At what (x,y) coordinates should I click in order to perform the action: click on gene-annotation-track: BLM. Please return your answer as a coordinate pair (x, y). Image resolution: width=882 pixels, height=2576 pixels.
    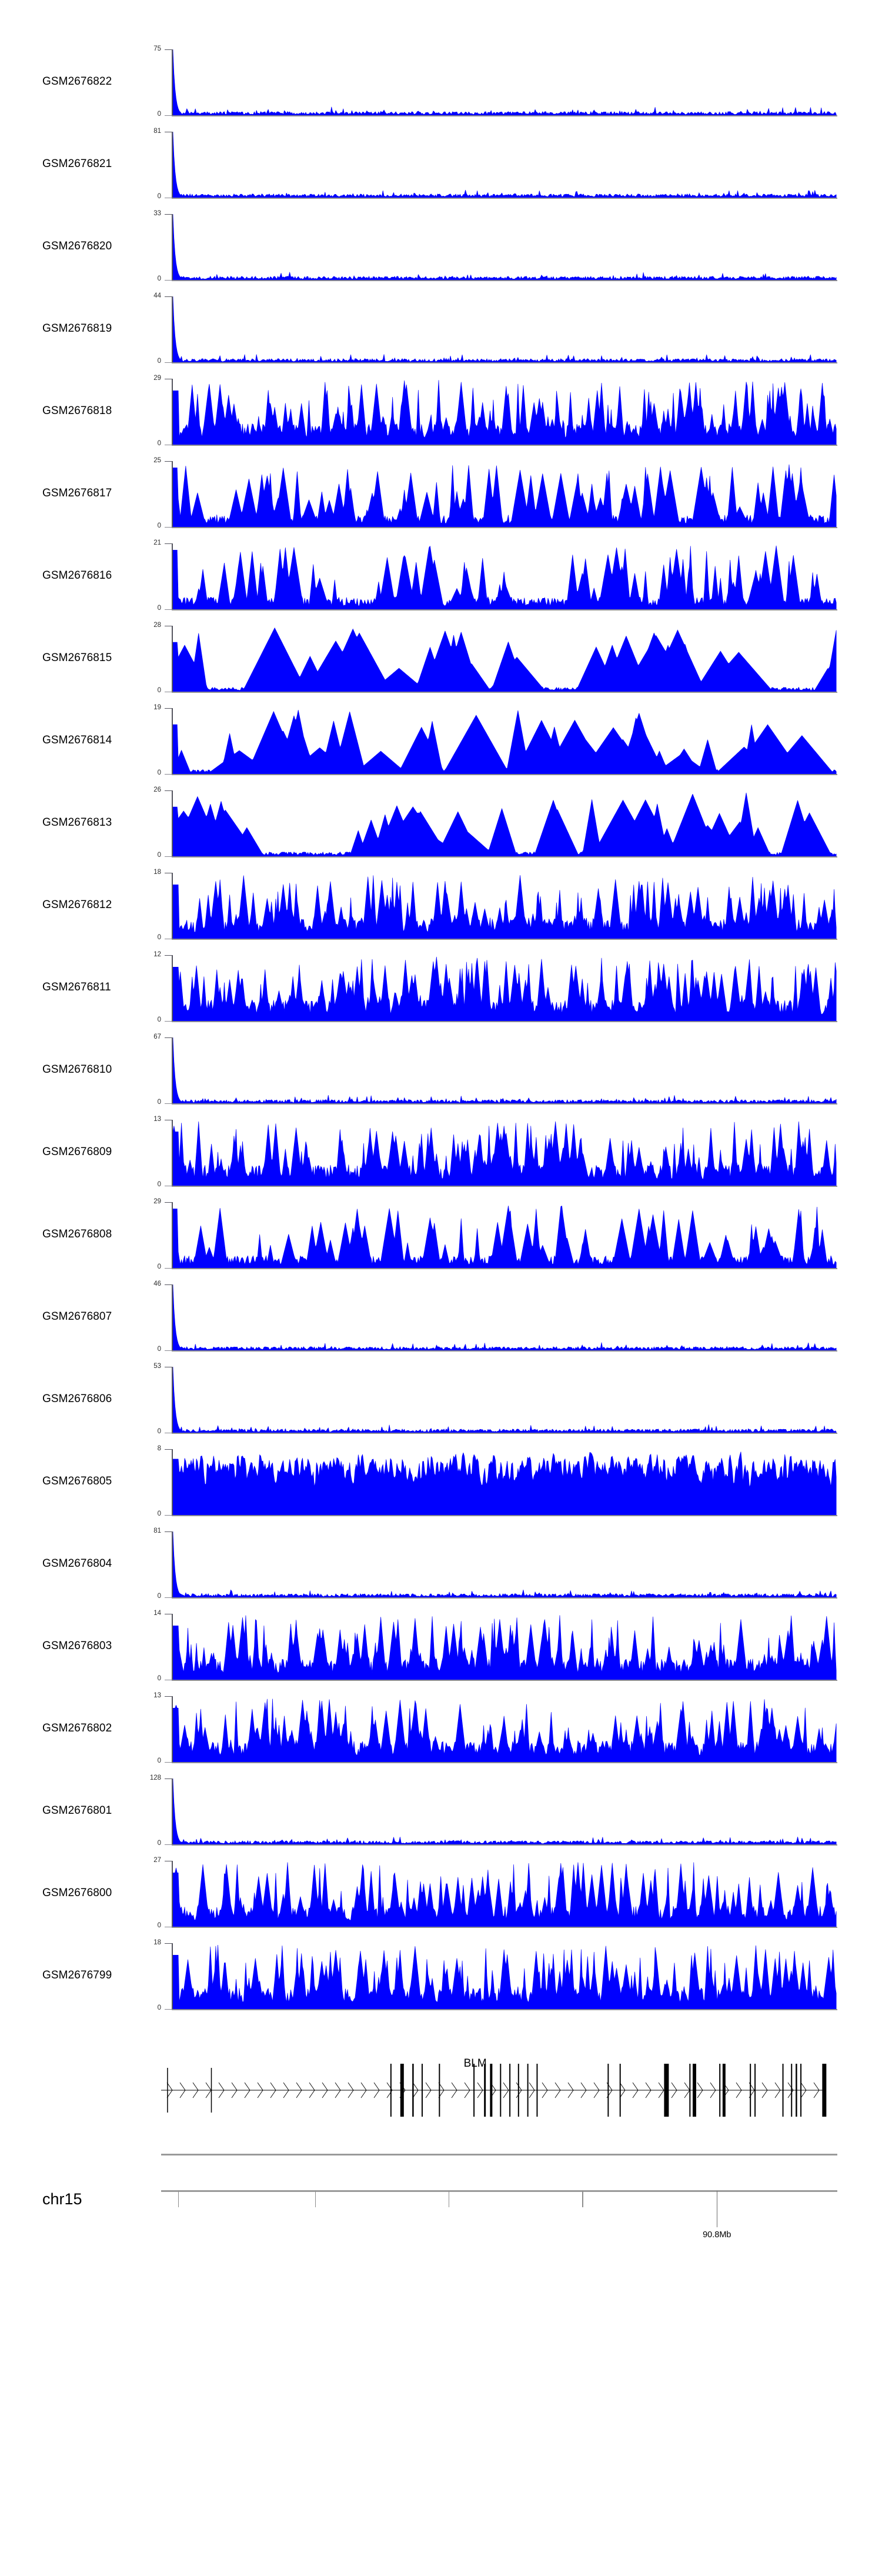
    Looking at the image, I should click on (441, 2088).